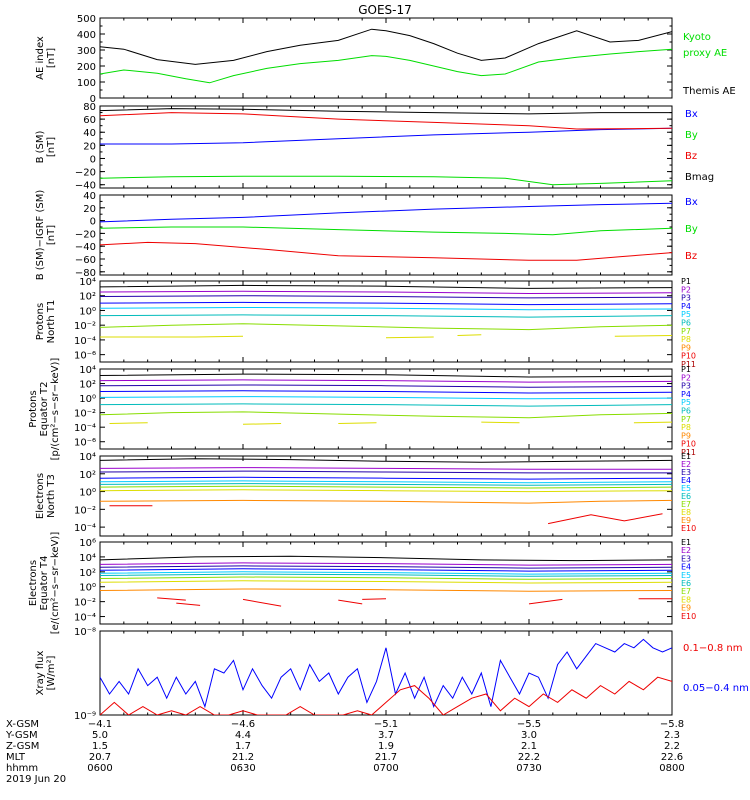  What do you see at coordinates (686, 427) in the screenshot?
I see `legend-label: P8` at bounding box center [686, 427].